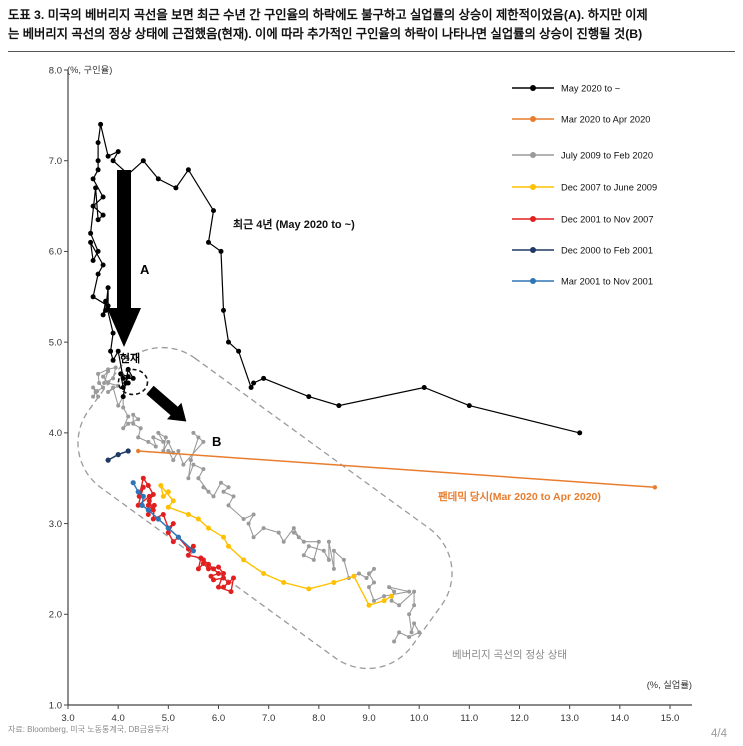 The height and width of the screenshot is (746, 743). Describe the element at coordinates (368, 718) in the screenshot. I see `x-tick-label: 9.0` at that location.